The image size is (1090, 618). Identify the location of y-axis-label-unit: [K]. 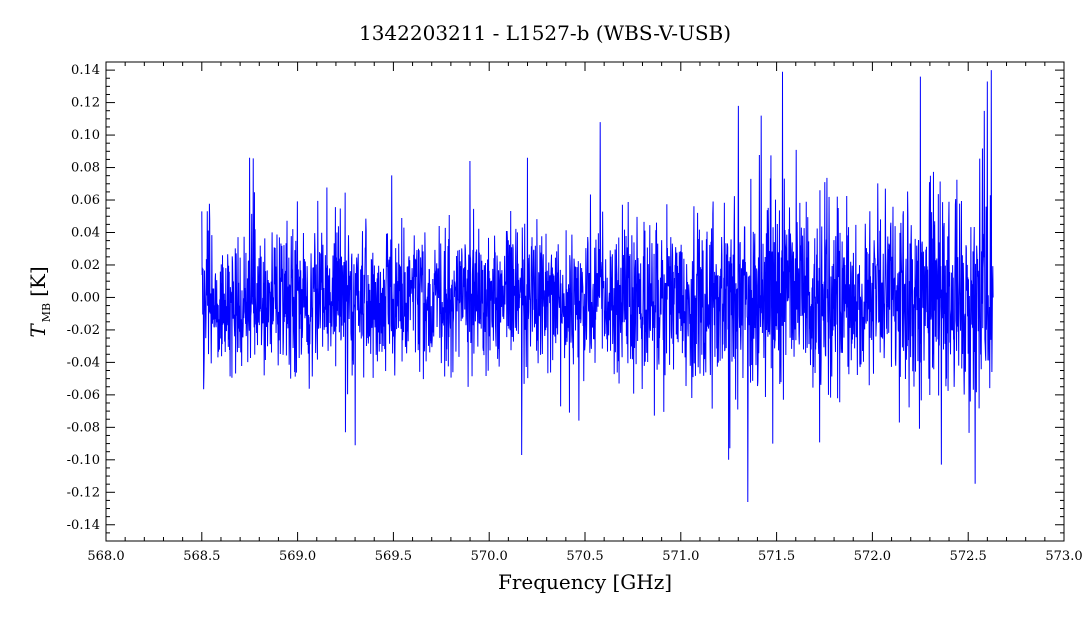
(38, 281).